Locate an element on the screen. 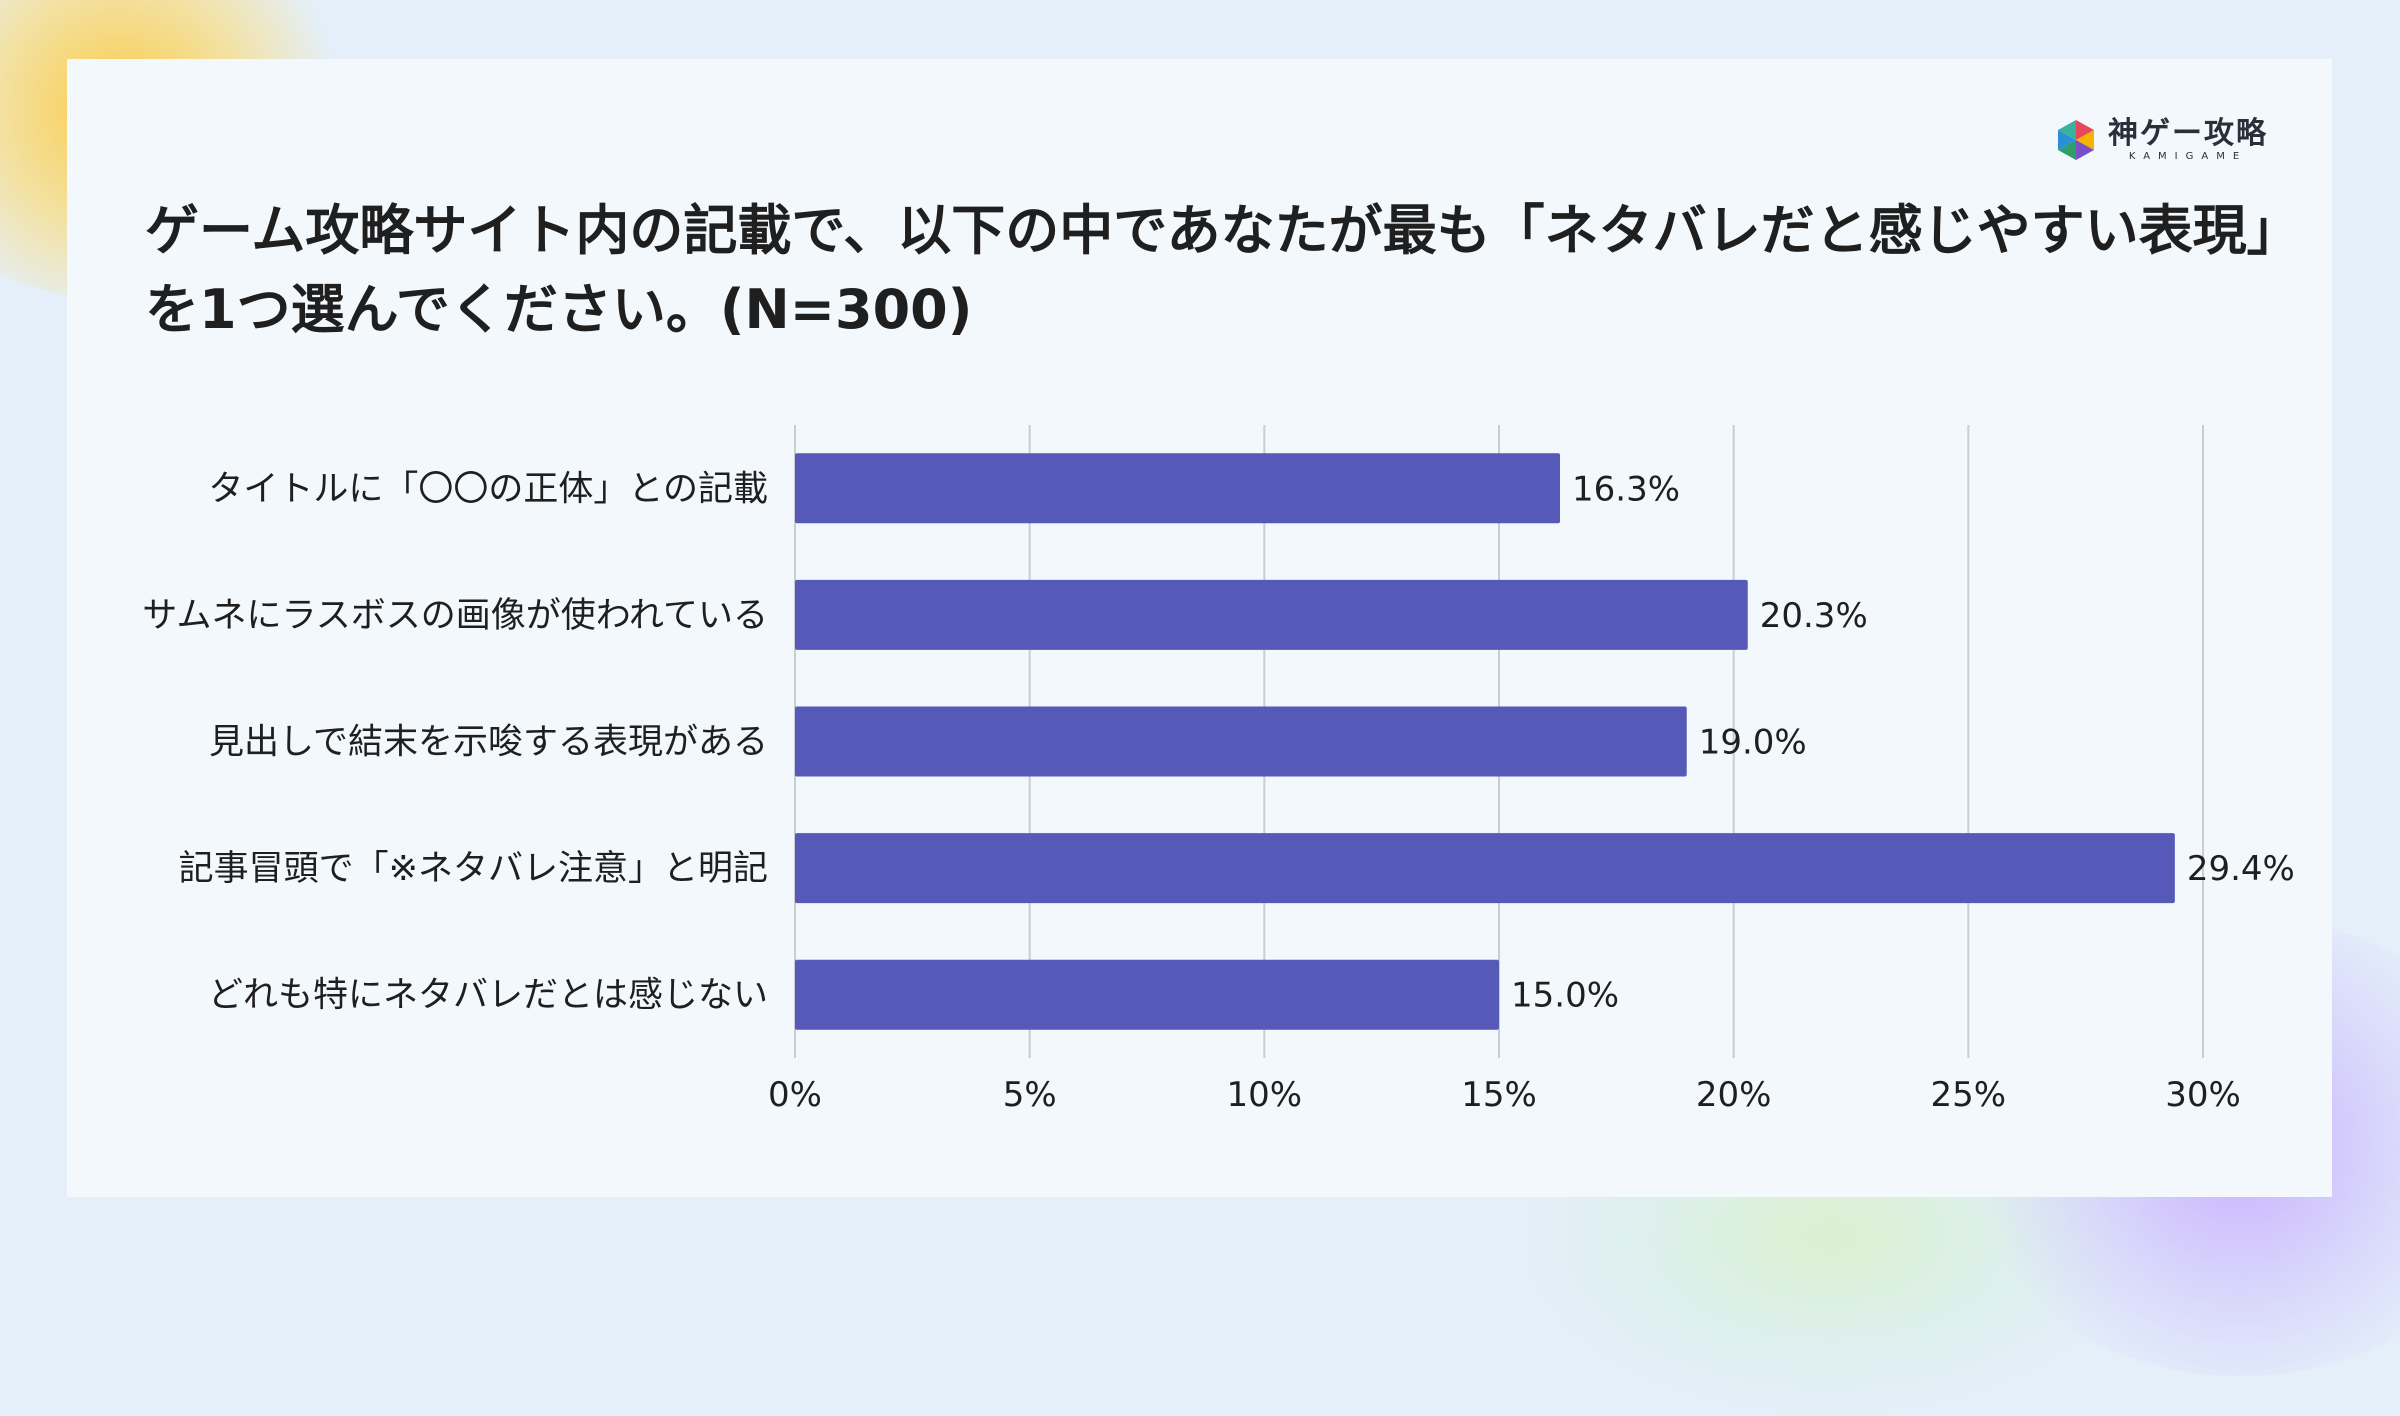  x-tick-label: 15% is located at coordinates (1499, 1095).